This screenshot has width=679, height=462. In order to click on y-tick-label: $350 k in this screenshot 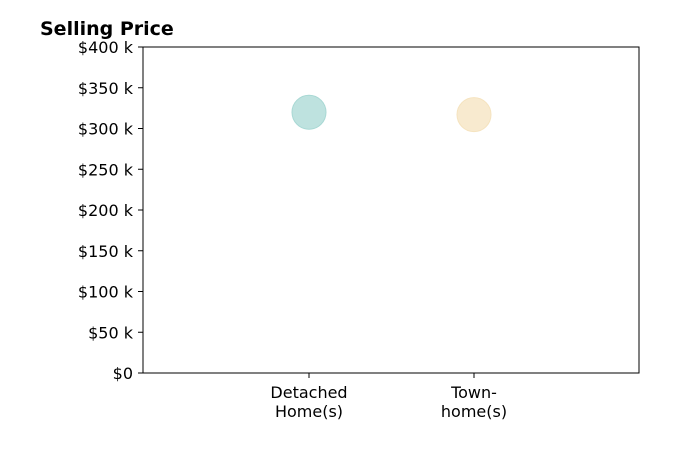, I will do `click(106, 88)`.